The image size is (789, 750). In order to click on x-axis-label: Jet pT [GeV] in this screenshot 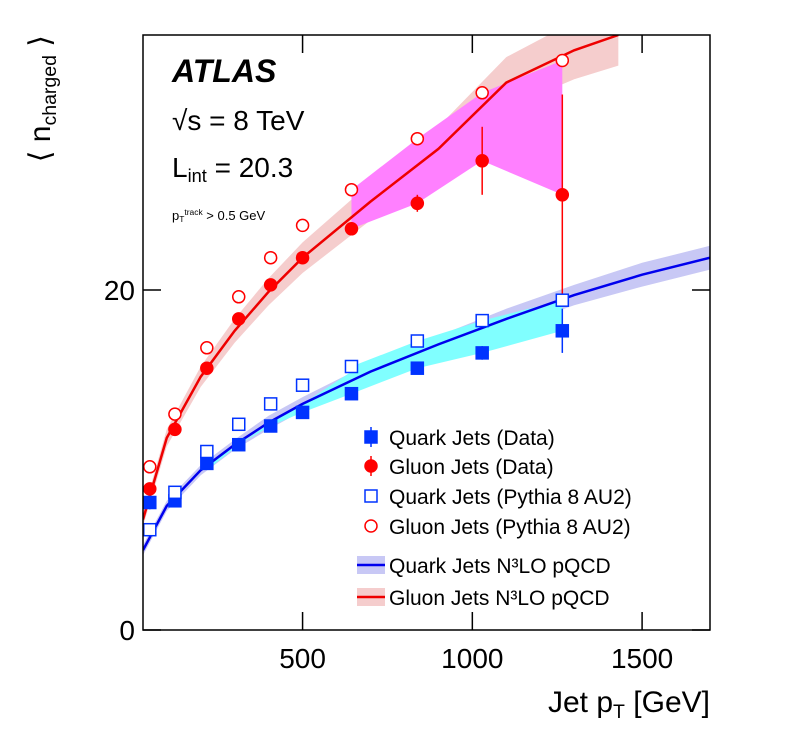, I will do `click(629, 704)`.